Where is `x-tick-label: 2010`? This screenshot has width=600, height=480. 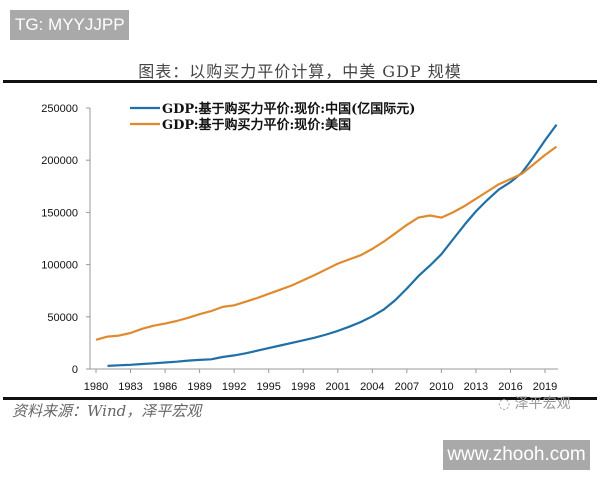
x-tick-label: 2010 is located at coordinates (441, 387).